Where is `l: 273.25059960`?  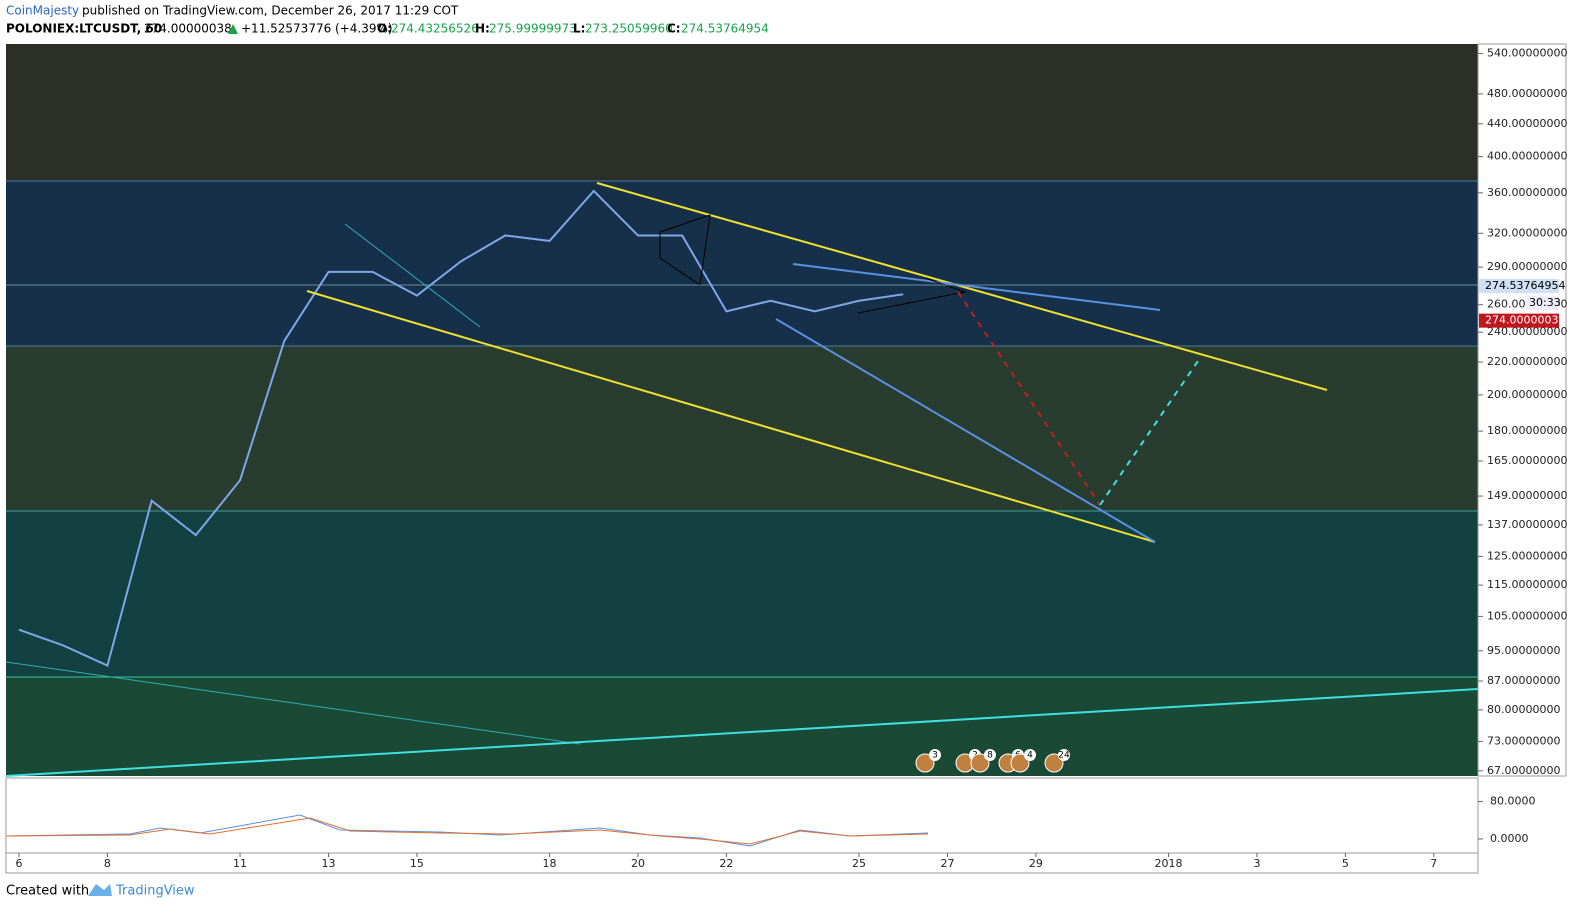 l: 273.25059960 is located at coordinates (629, 29).